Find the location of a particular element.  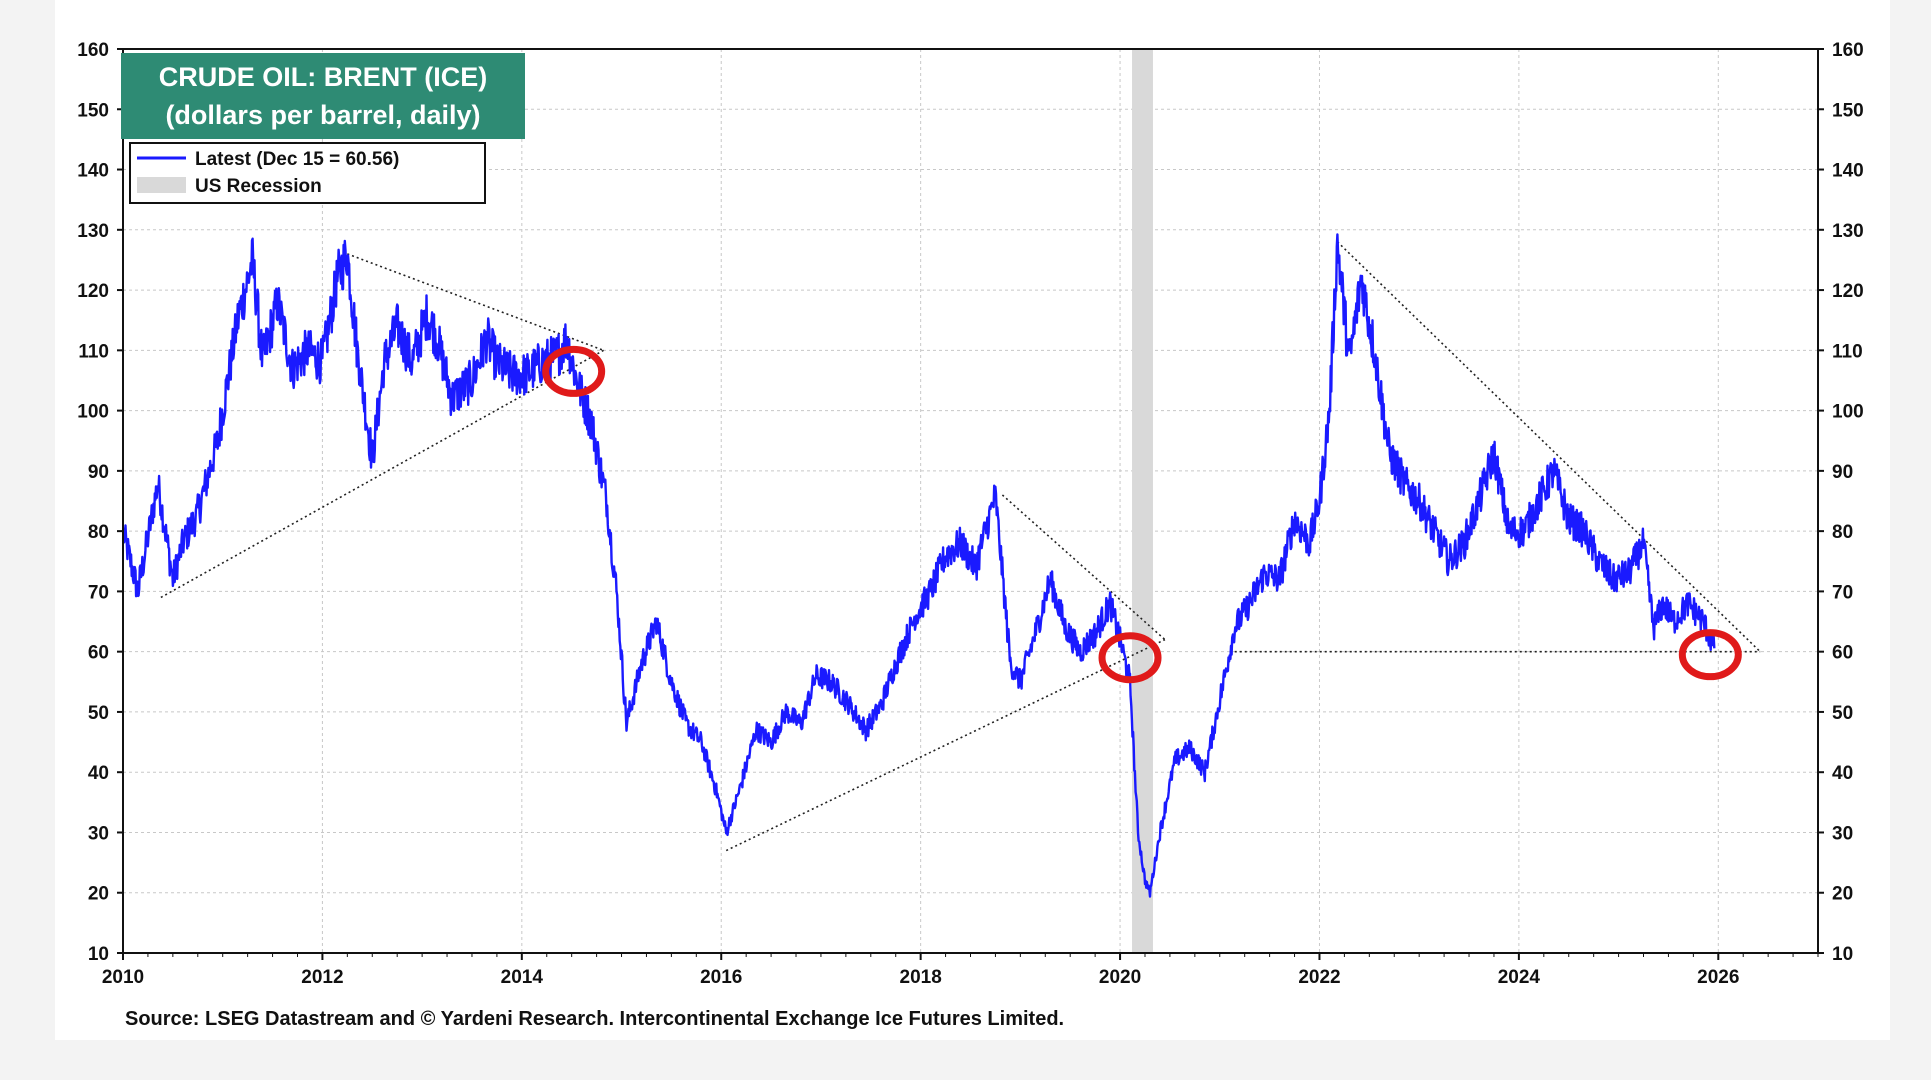

y-tick-label-right: 60 is located at coordinates (1842, 653).